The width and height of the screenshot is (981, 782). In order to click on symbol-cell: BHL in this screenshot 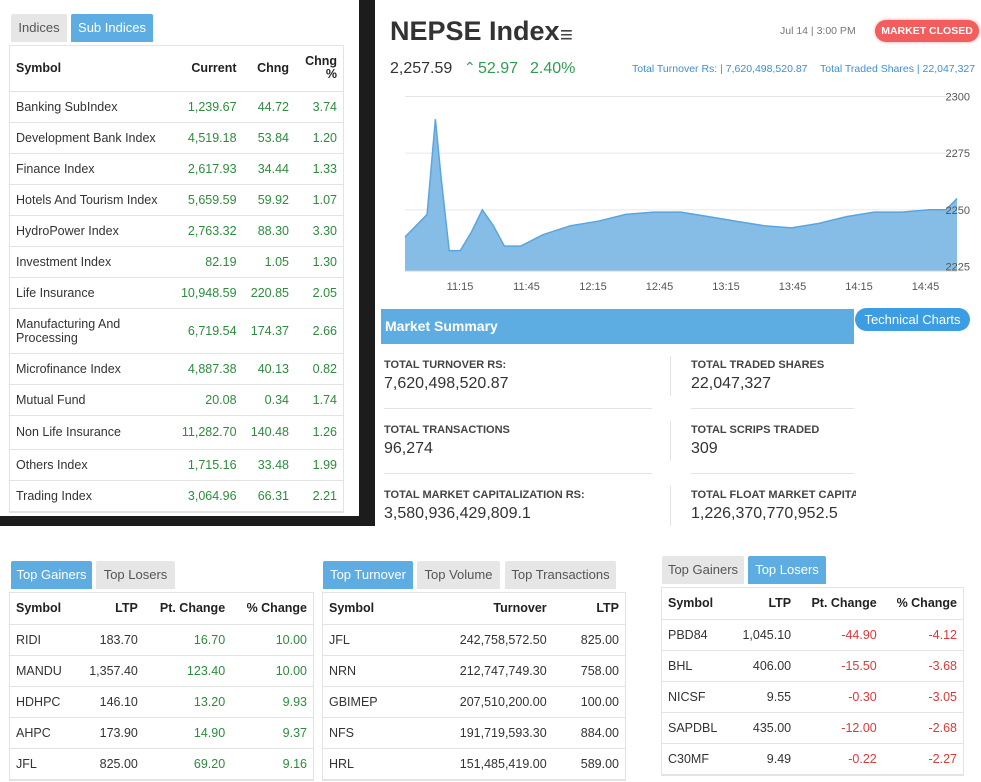, I will do `click(696, 666)`.